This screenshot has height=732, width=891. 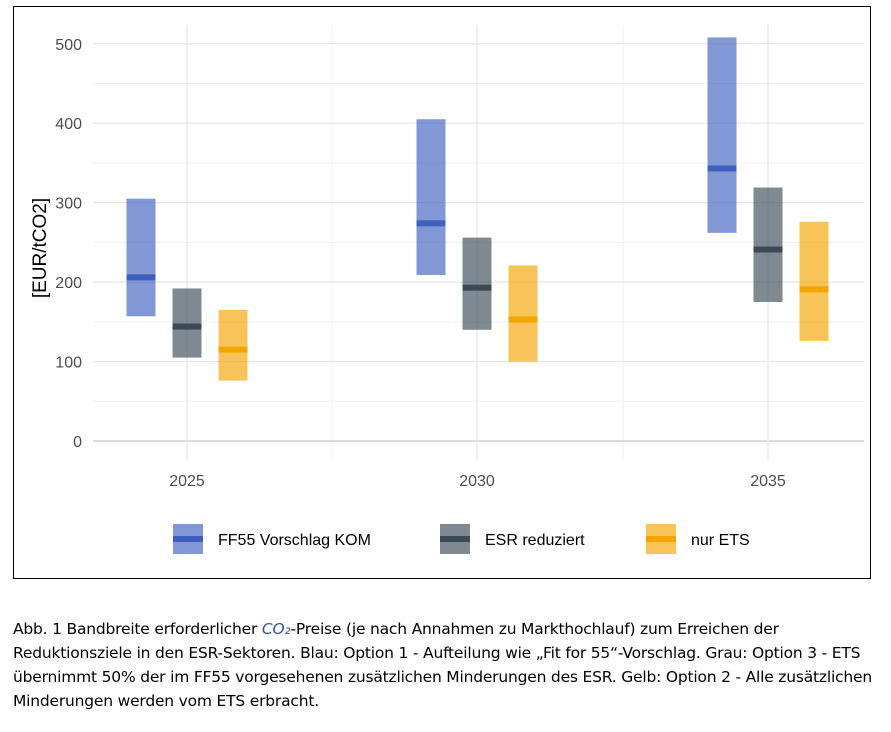 What do you see at coordinates (137, 629) in the screenshot?
I see `caption-prefix: Abb. 1 Bandbreite erforderlicher` at bounding box center [137, 629].